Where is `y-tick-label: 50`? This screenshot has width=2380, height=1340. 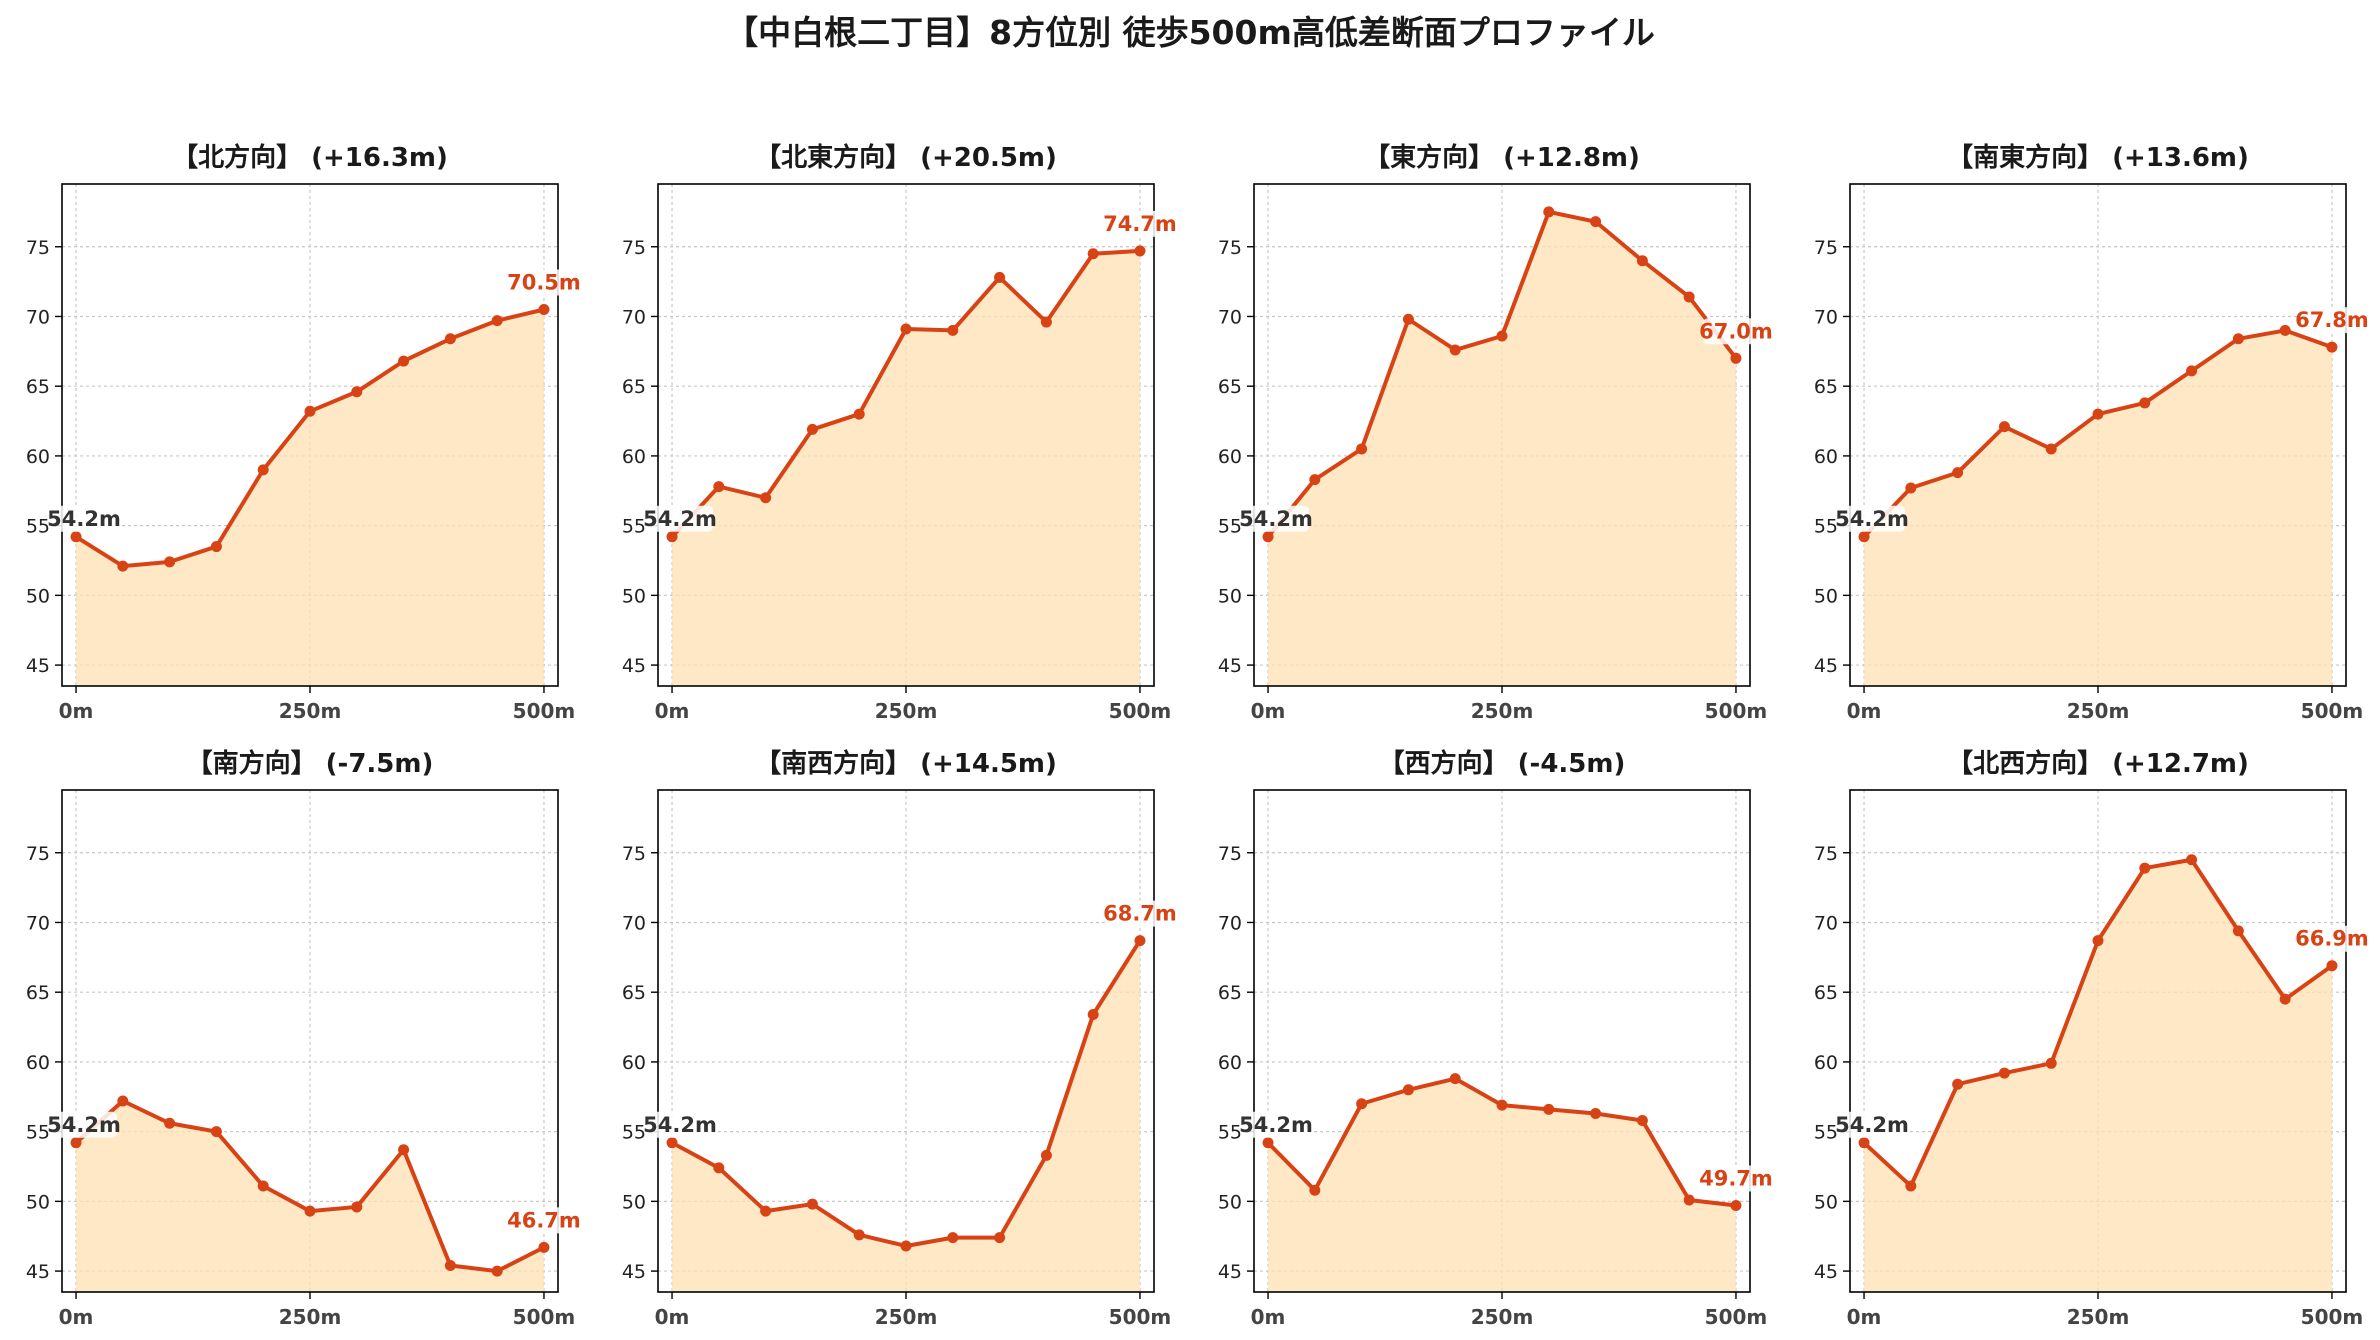 y-tick-label: 50 is located at coordinates (634, 1202).